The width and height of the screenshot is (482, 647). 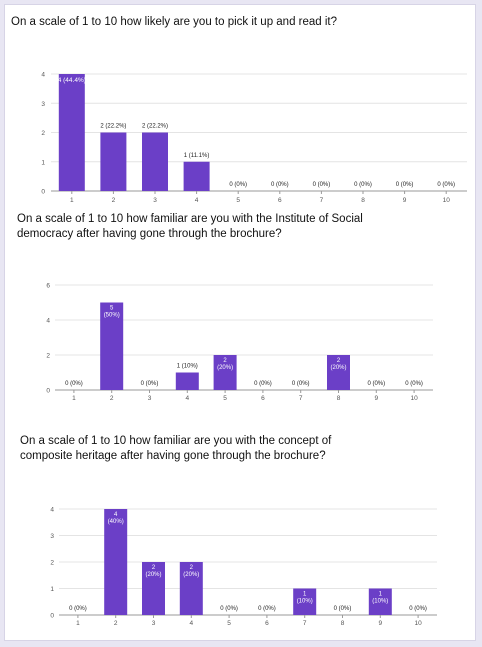 What do you see at coordinates (116, 522) in the screenshot?
I see `data-label-percent: (40%)` at bounding box center [116, 522].